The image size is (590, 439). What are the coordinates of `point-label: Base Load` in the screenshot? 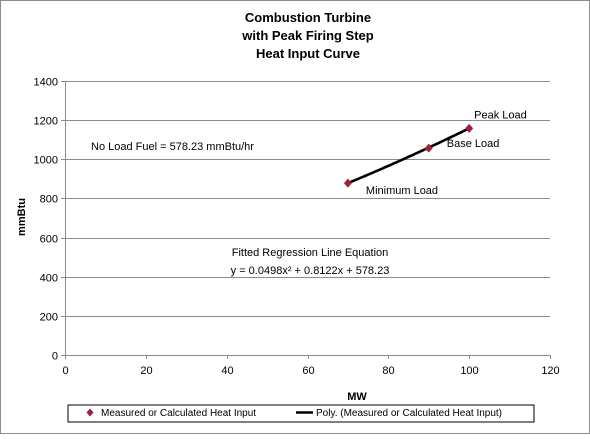 It's located at (473, 144).